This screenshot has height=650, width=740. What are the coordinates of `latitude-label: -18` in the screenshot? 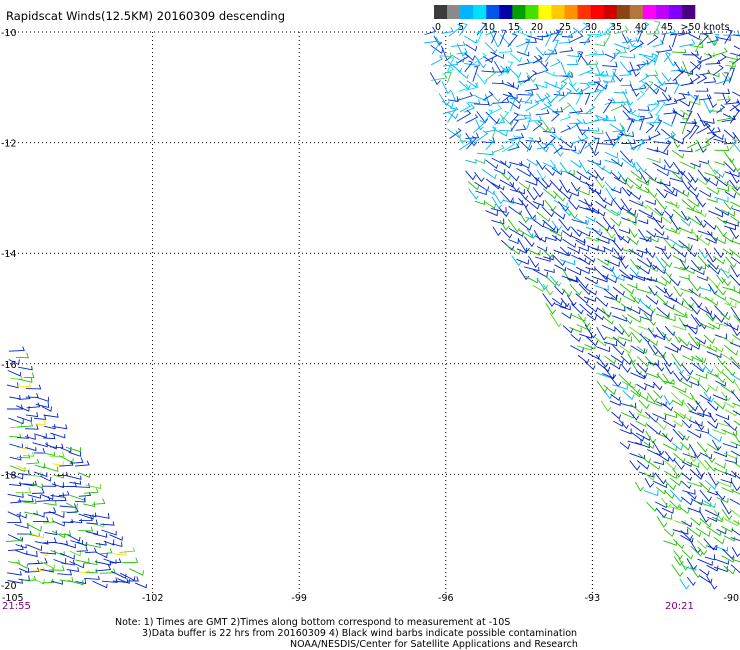 It's located at (9, 475).